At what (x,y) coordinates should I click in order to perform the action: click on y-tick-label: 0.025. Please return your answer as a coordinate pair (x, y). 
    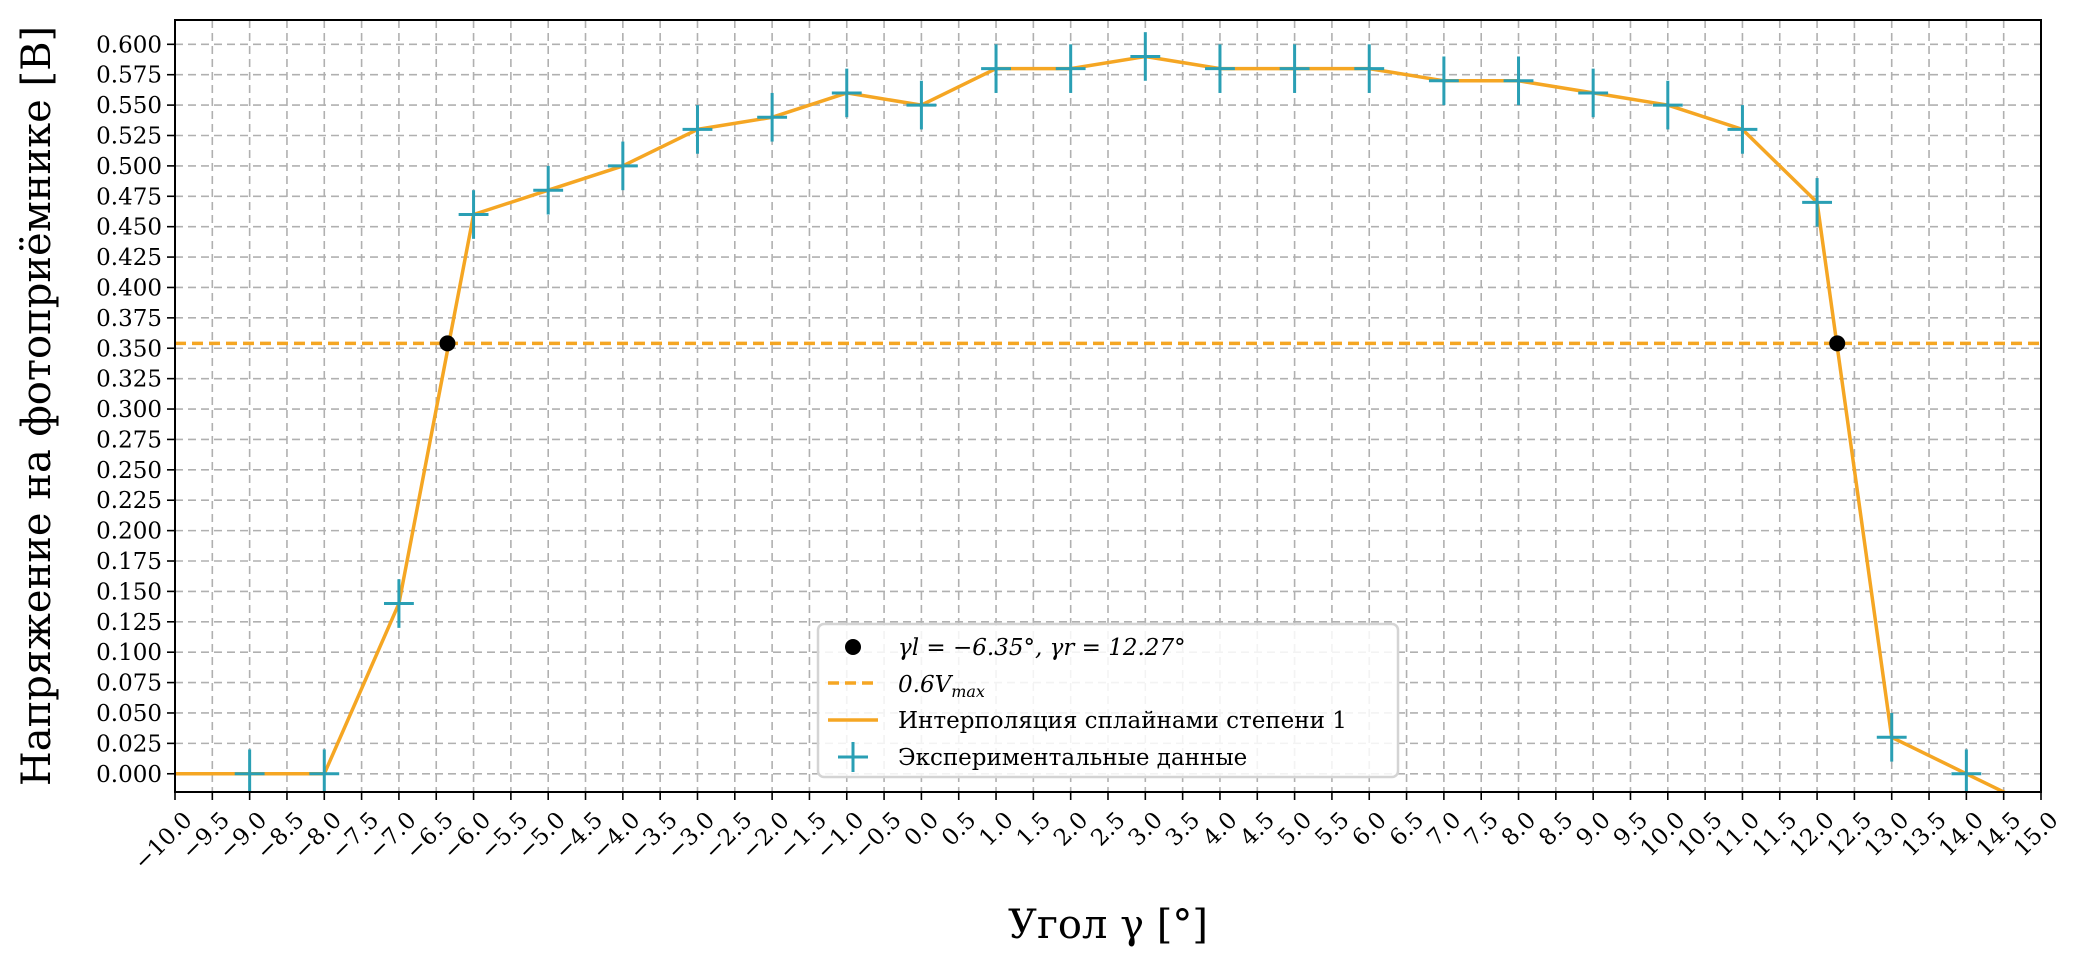
    Looking at the image, I should click on (129, 744).